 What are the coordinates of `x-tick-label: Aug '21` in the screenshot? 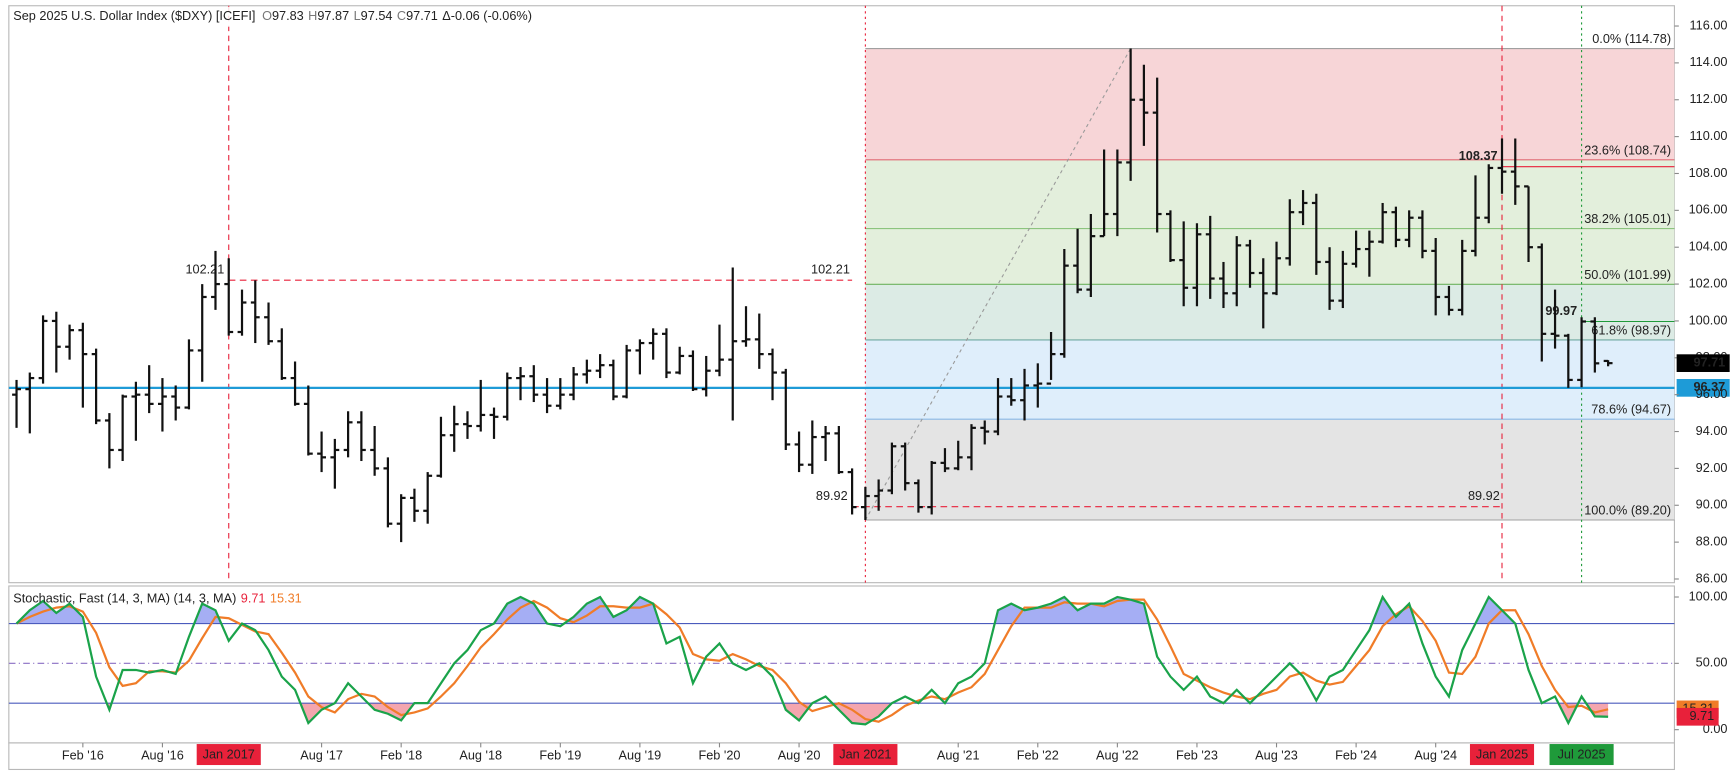 It's located at (958, 755).